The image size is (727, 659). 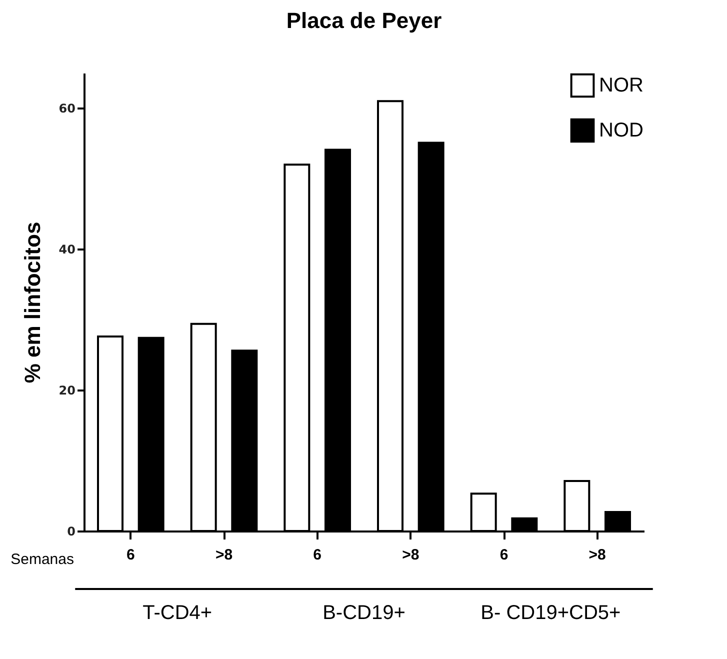 What do you see at coordinates (42, 559) in the screenshot?
I see `text: Semanas` at bounding box center [42, 559].